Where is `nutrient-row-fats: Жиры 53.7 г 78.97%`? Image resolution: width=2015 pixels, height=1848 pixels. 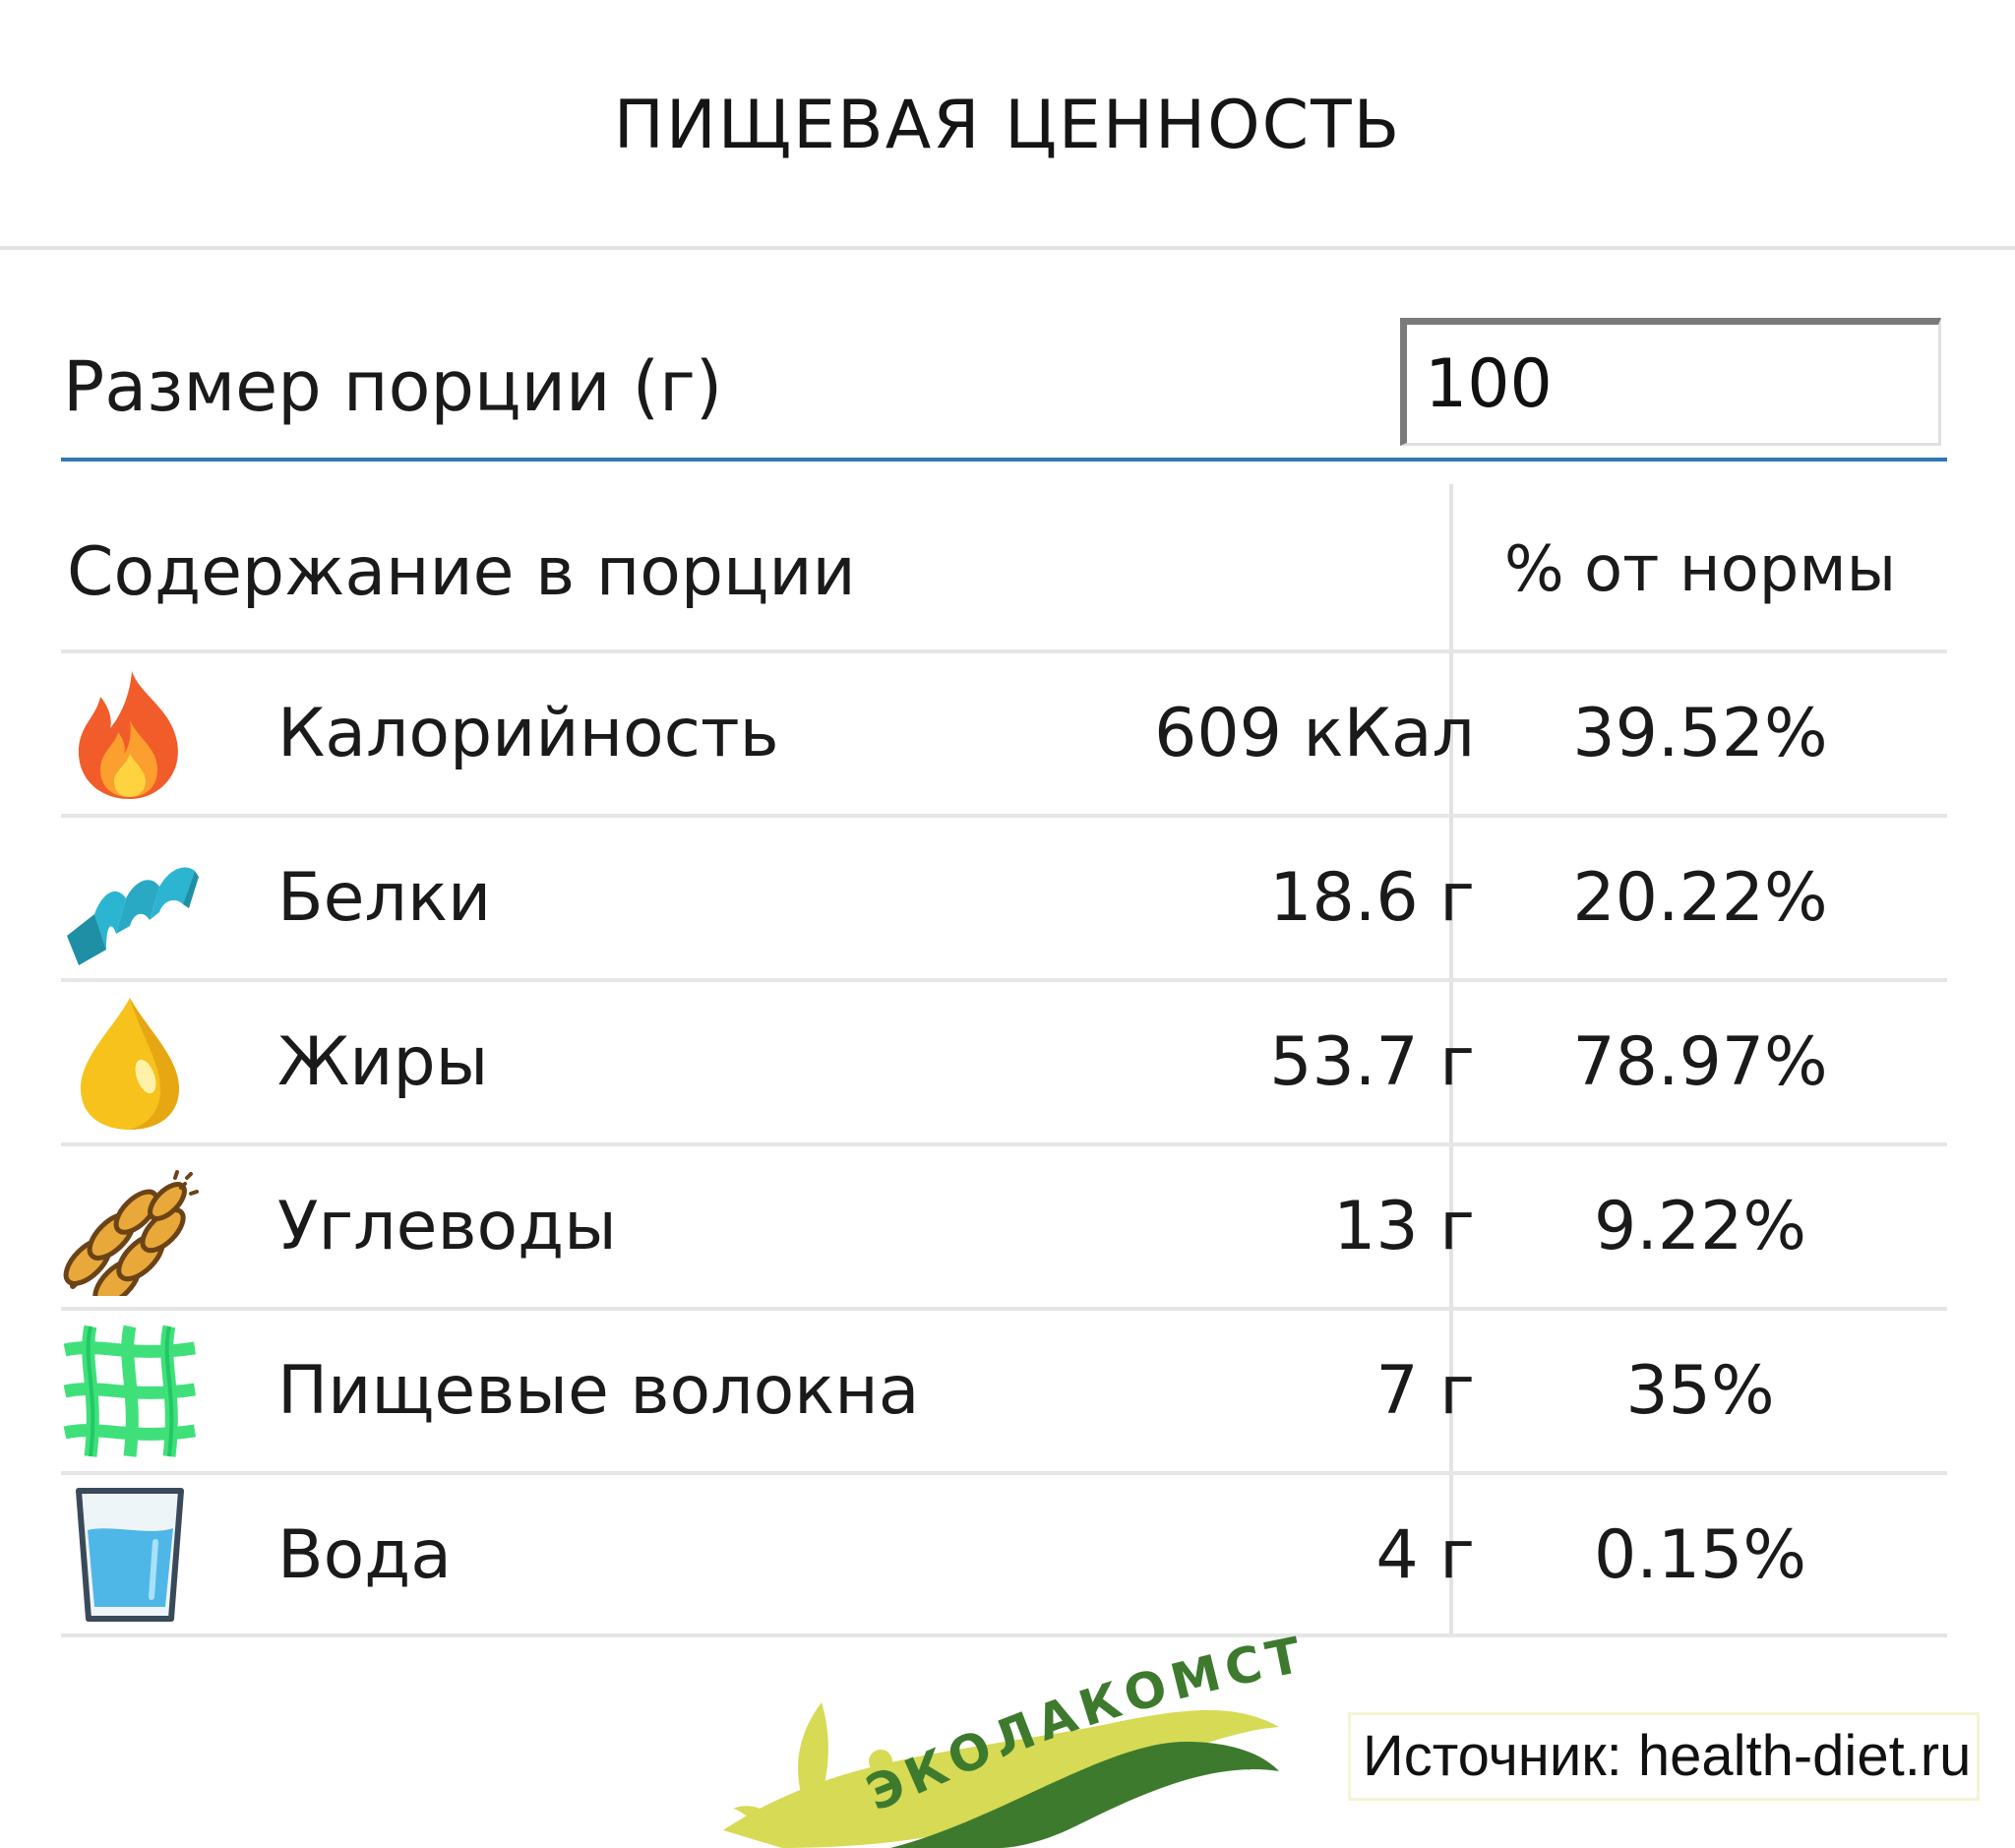 nutrient-row-fats: Жиры 53.7 г 78.97% is located at coordinates (1004, 1060).